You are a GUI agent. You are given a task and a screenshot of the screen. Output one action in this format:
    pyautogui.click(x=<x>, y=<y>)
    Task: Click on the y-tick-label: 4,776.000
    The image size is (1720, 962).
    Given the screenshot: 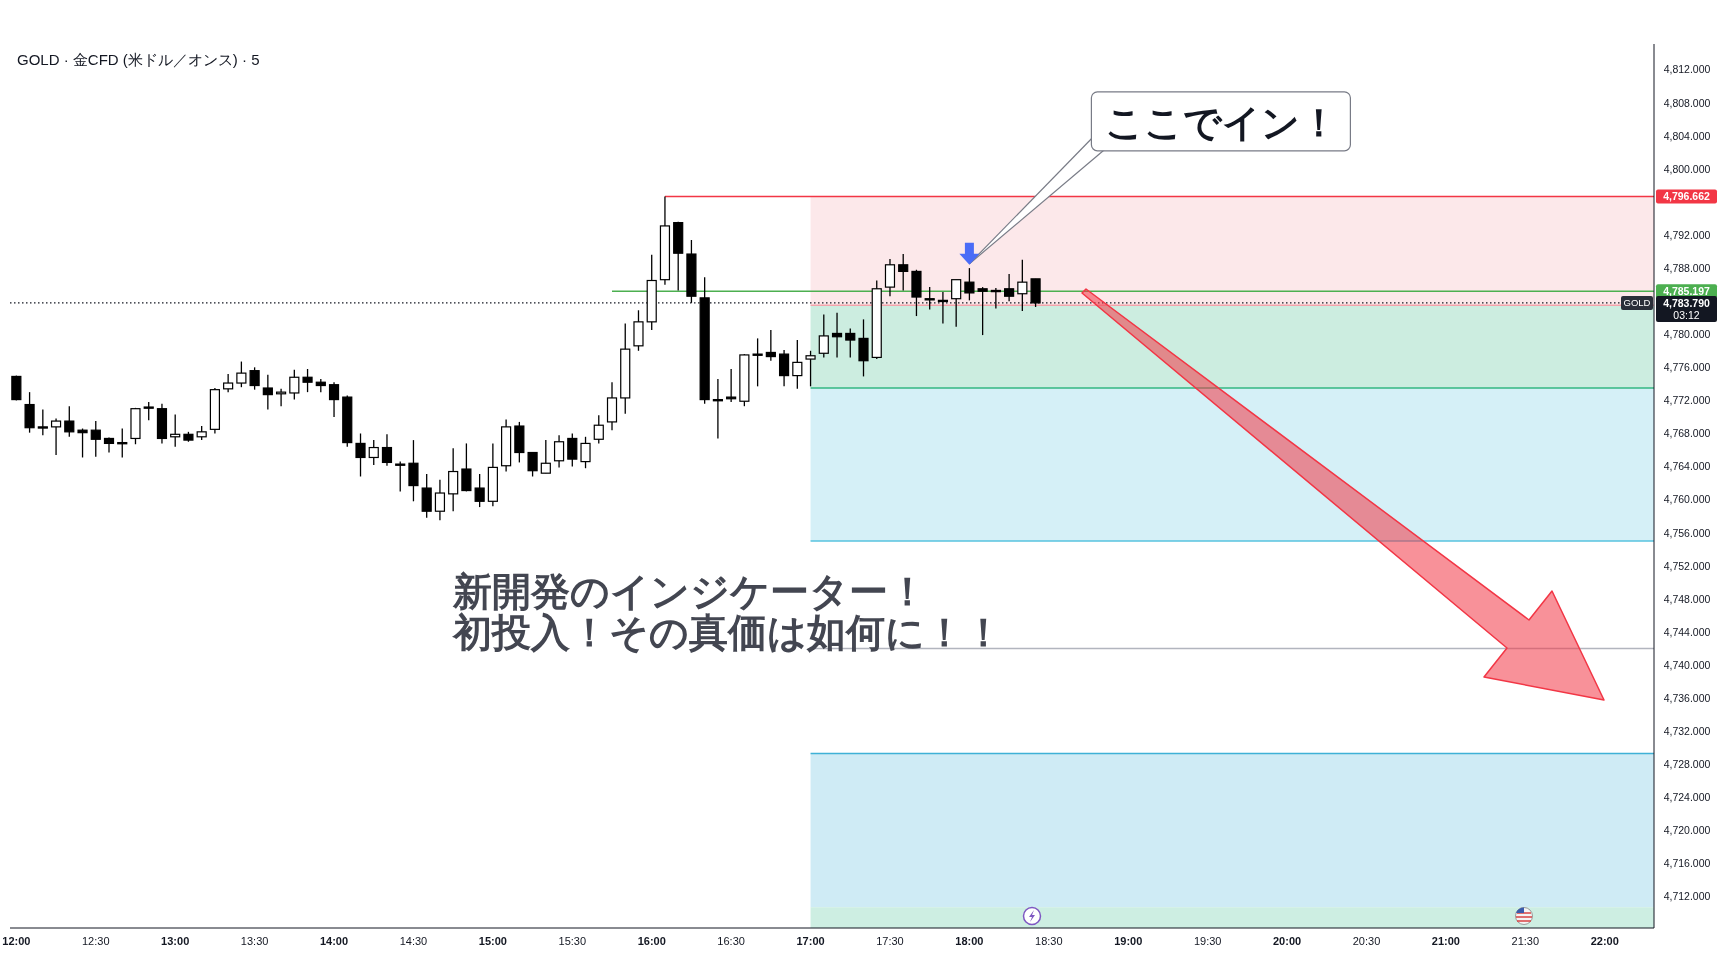 What is the action you would take?
    pyautogui.click(x=1687, y=367)
    